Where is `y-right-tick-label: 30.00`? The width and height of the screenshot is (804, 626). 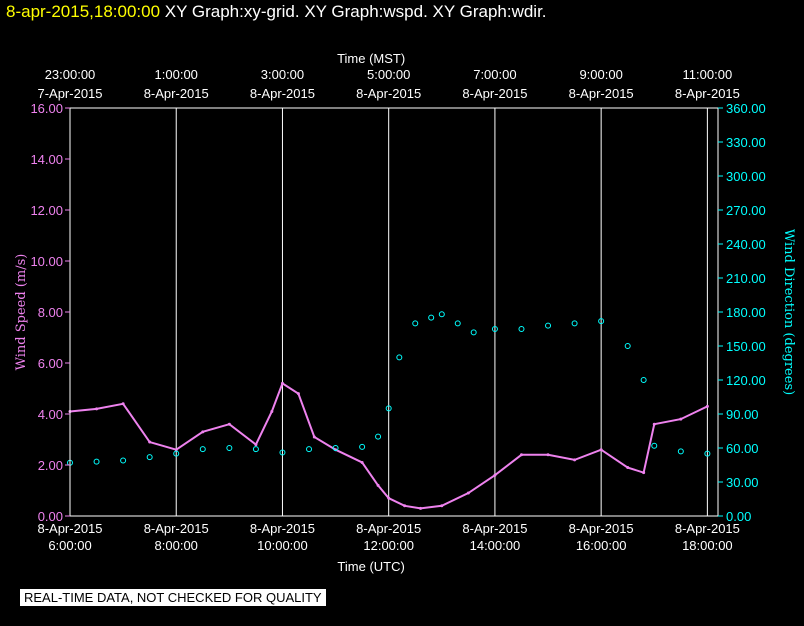 y-right-tick-label: 30.00 is located at coordinates (742, 482).